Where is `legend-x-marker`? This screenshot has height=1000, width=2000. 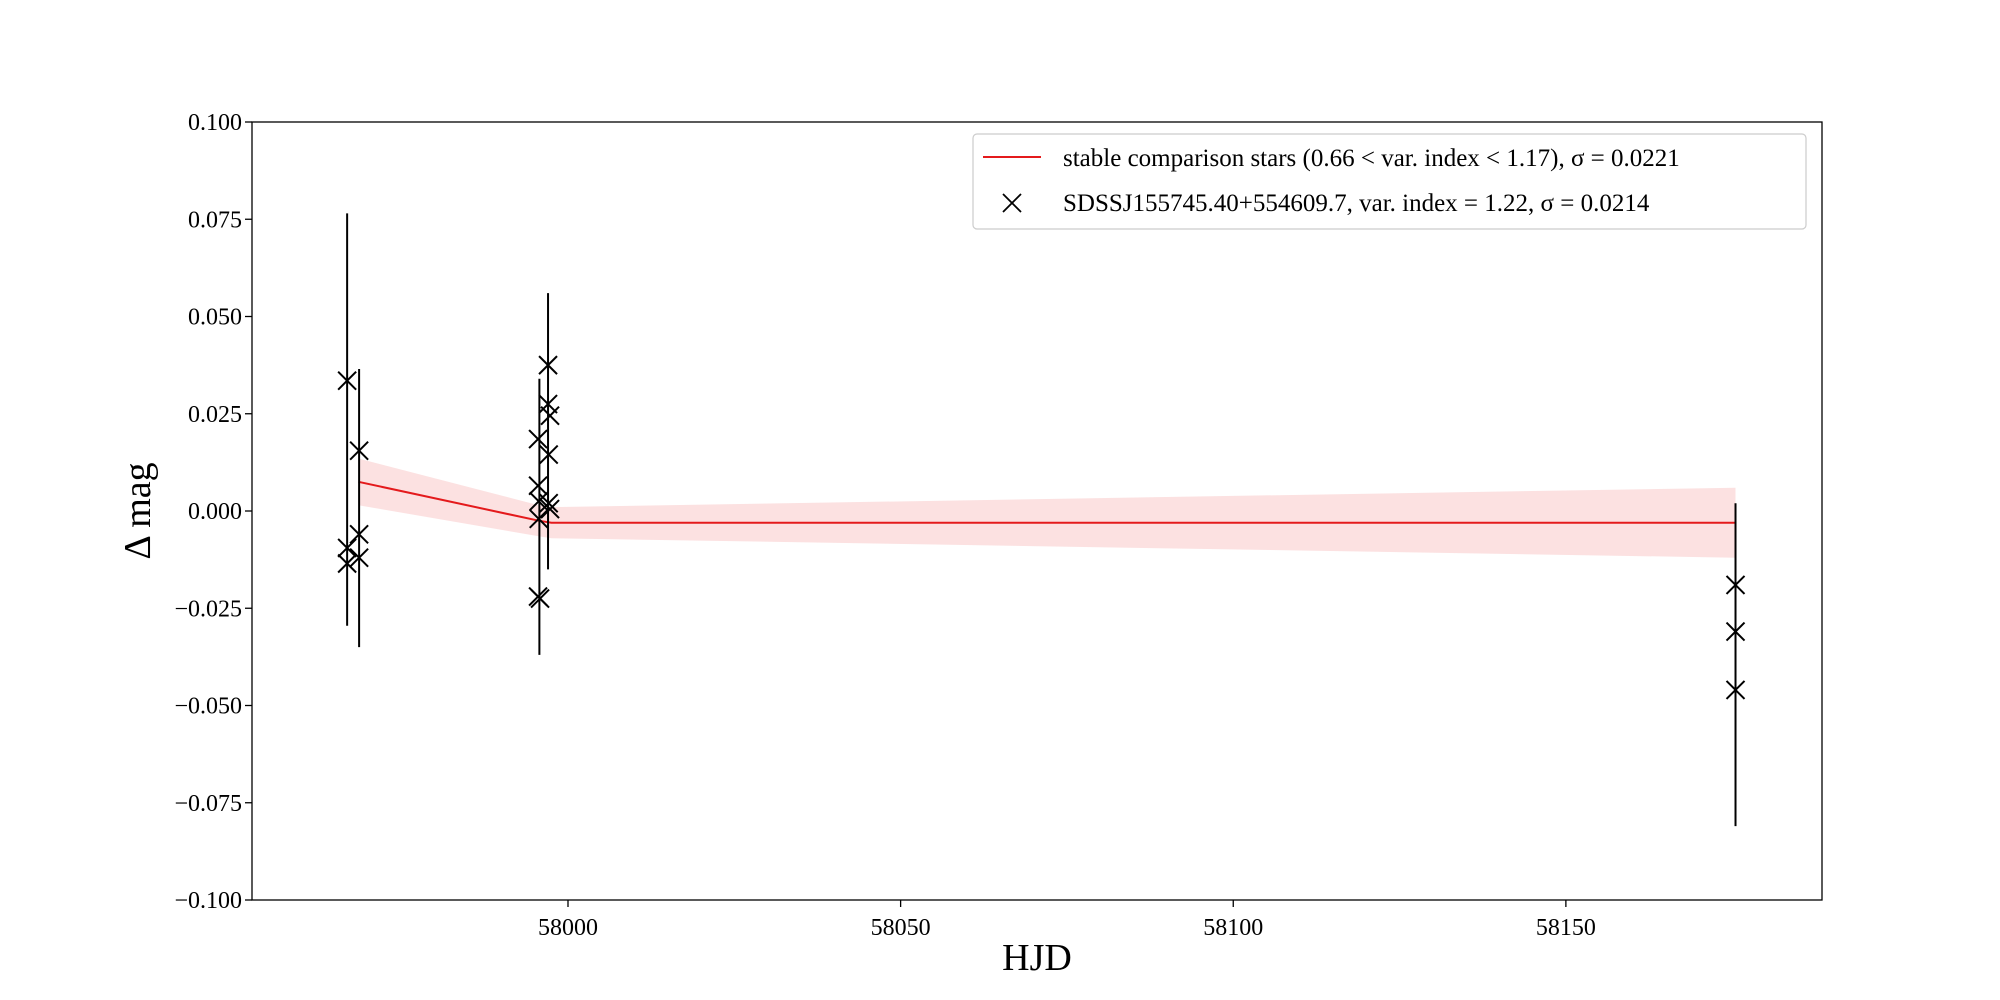
legend-x-marker is located at coordinates (1012, 203).